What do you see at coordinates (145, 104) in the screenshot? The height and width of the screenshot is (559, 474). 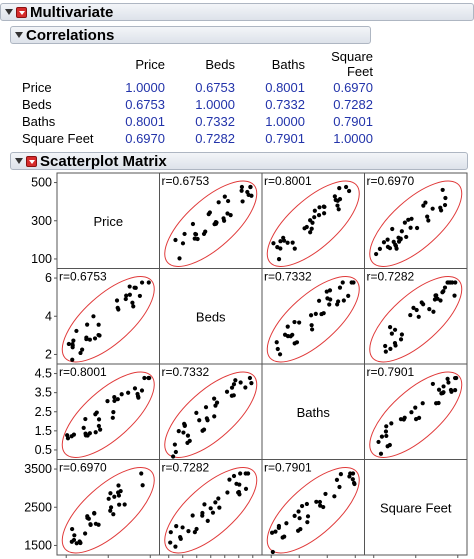 I see `table-cell: 0.6753` at bounding box center [145, 104].